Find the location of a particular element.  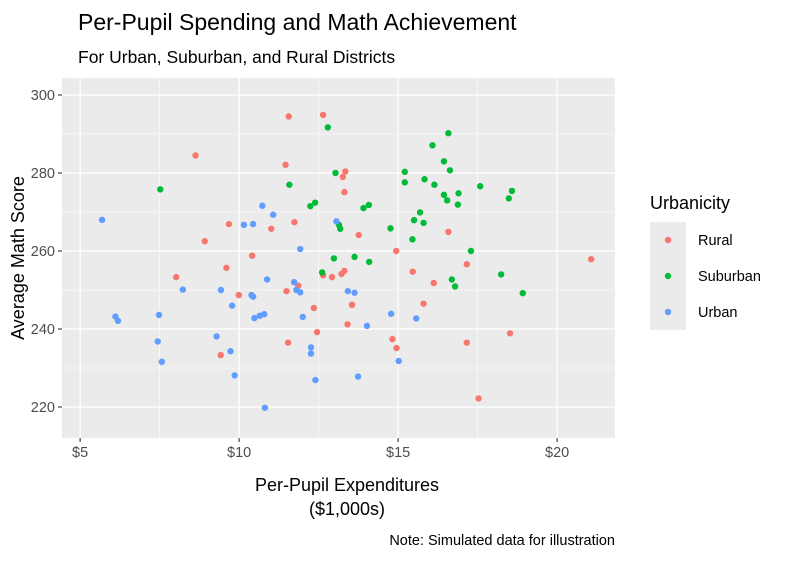

chart-caption: Note: Simulated data for illustration is located at coordinates (502, 541).